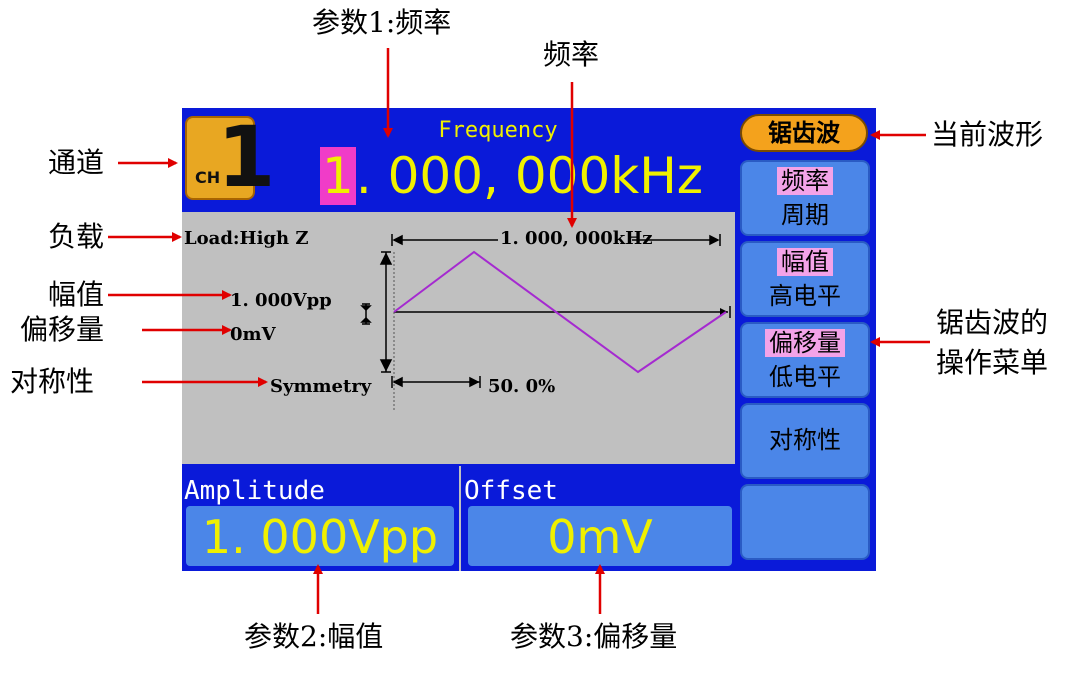 This screenshot has height=675, width=1067. What do you see at coordinates (992, 322) in the screenshot?
I see `callout-menu-line1: 锯齿波的` at bounding box center [992, 322].